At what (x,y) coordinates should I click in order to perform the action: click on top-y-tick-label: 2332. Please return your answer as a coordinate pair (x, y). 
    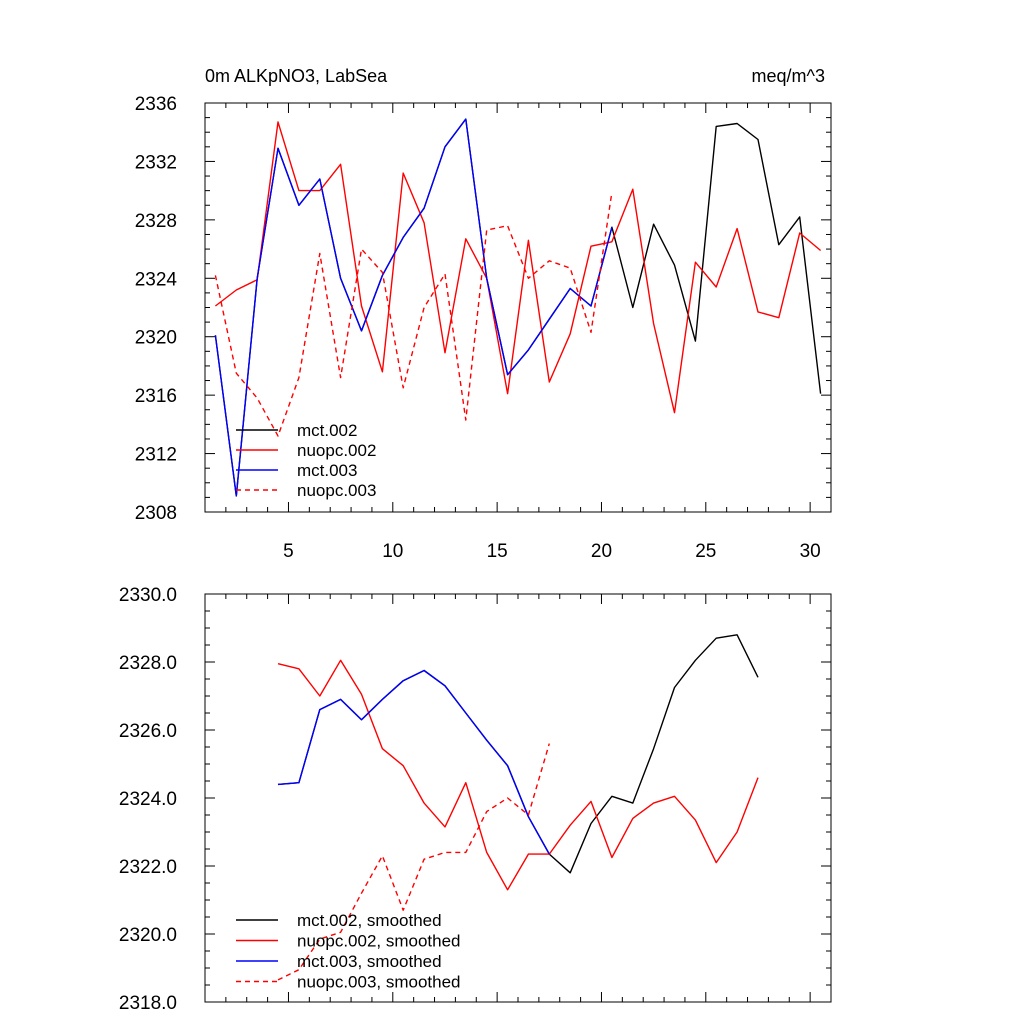
    Looking at the image, I should click on (156, 162).